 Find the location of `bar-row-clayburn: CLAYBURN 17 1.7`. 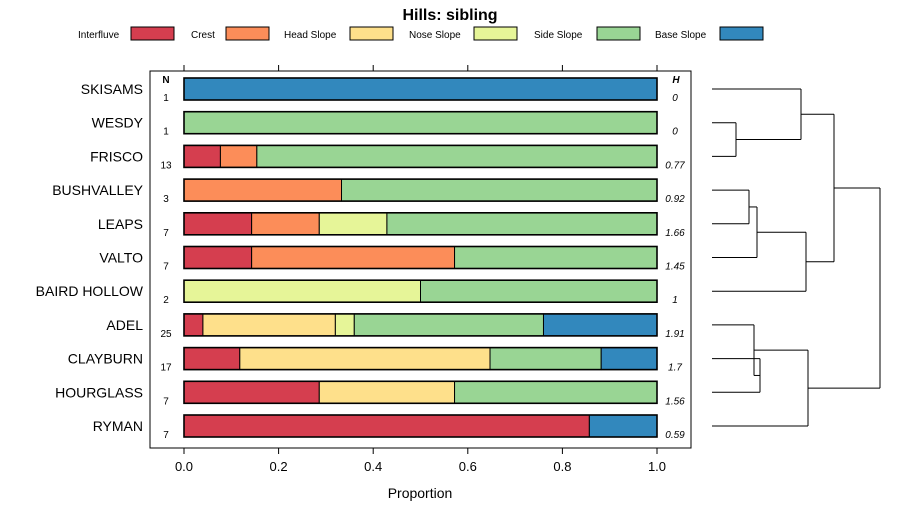

bar-row-clayburn: CLAYBURN 17 1.7 is located at coordinates (375, 360).